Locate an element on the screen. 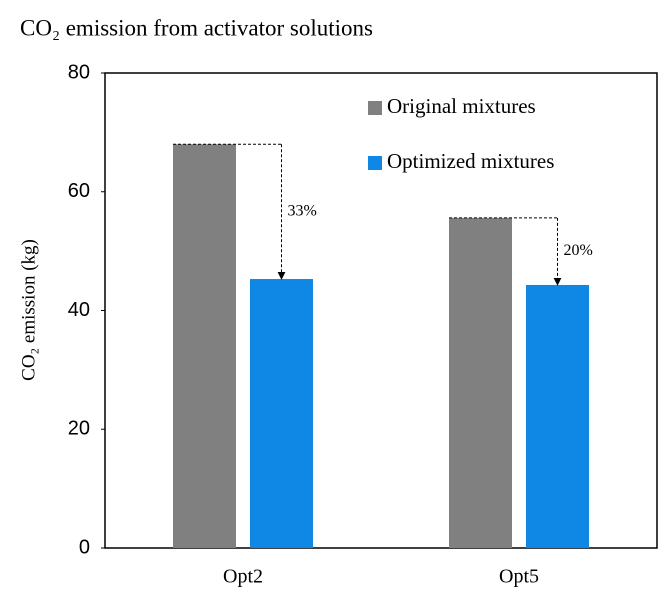  x-tick-label: Opt2 is located at coordinates (243, 577).